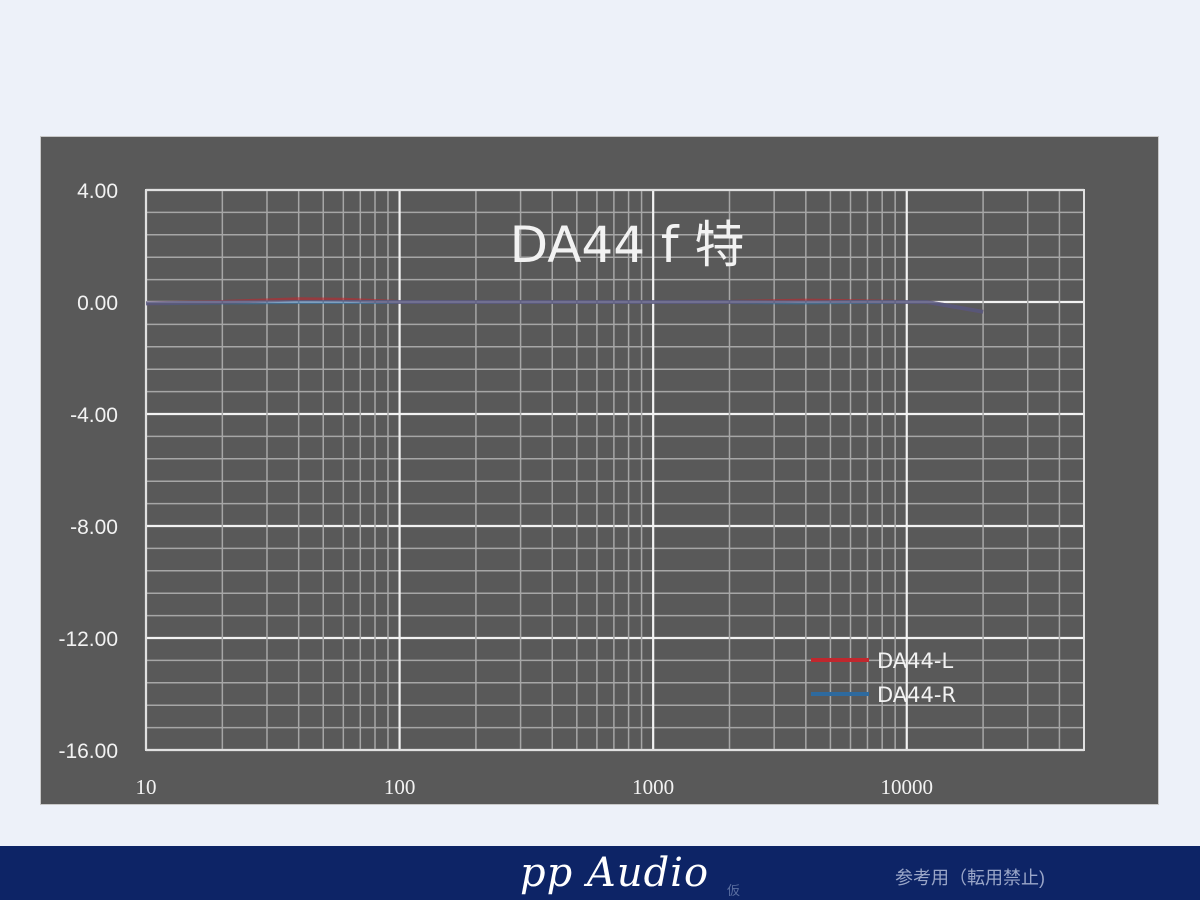  Describe the element at coordinates (907, 787) in the screenshot. I see `x-tick-label: 10000` at that location.